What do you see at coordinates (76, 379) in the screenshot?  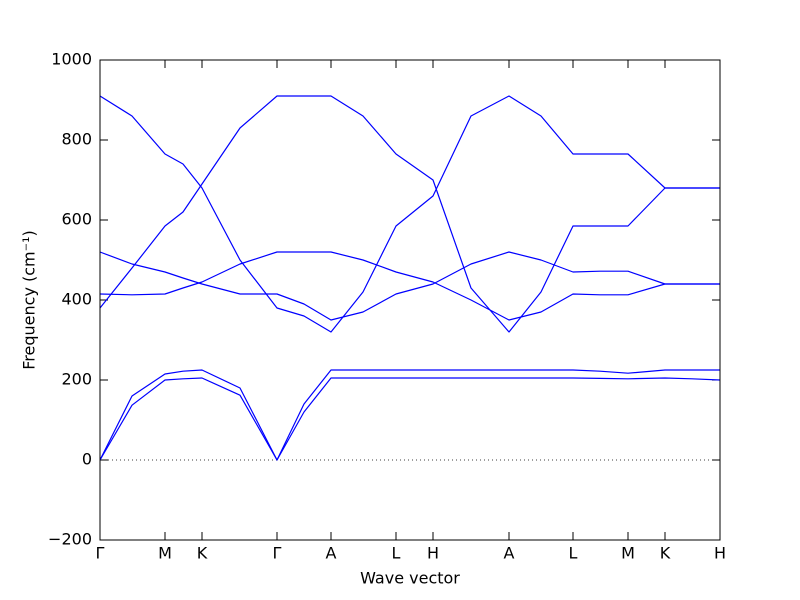 I see `y-tick-label: 200` at bounding box center [76, 379].